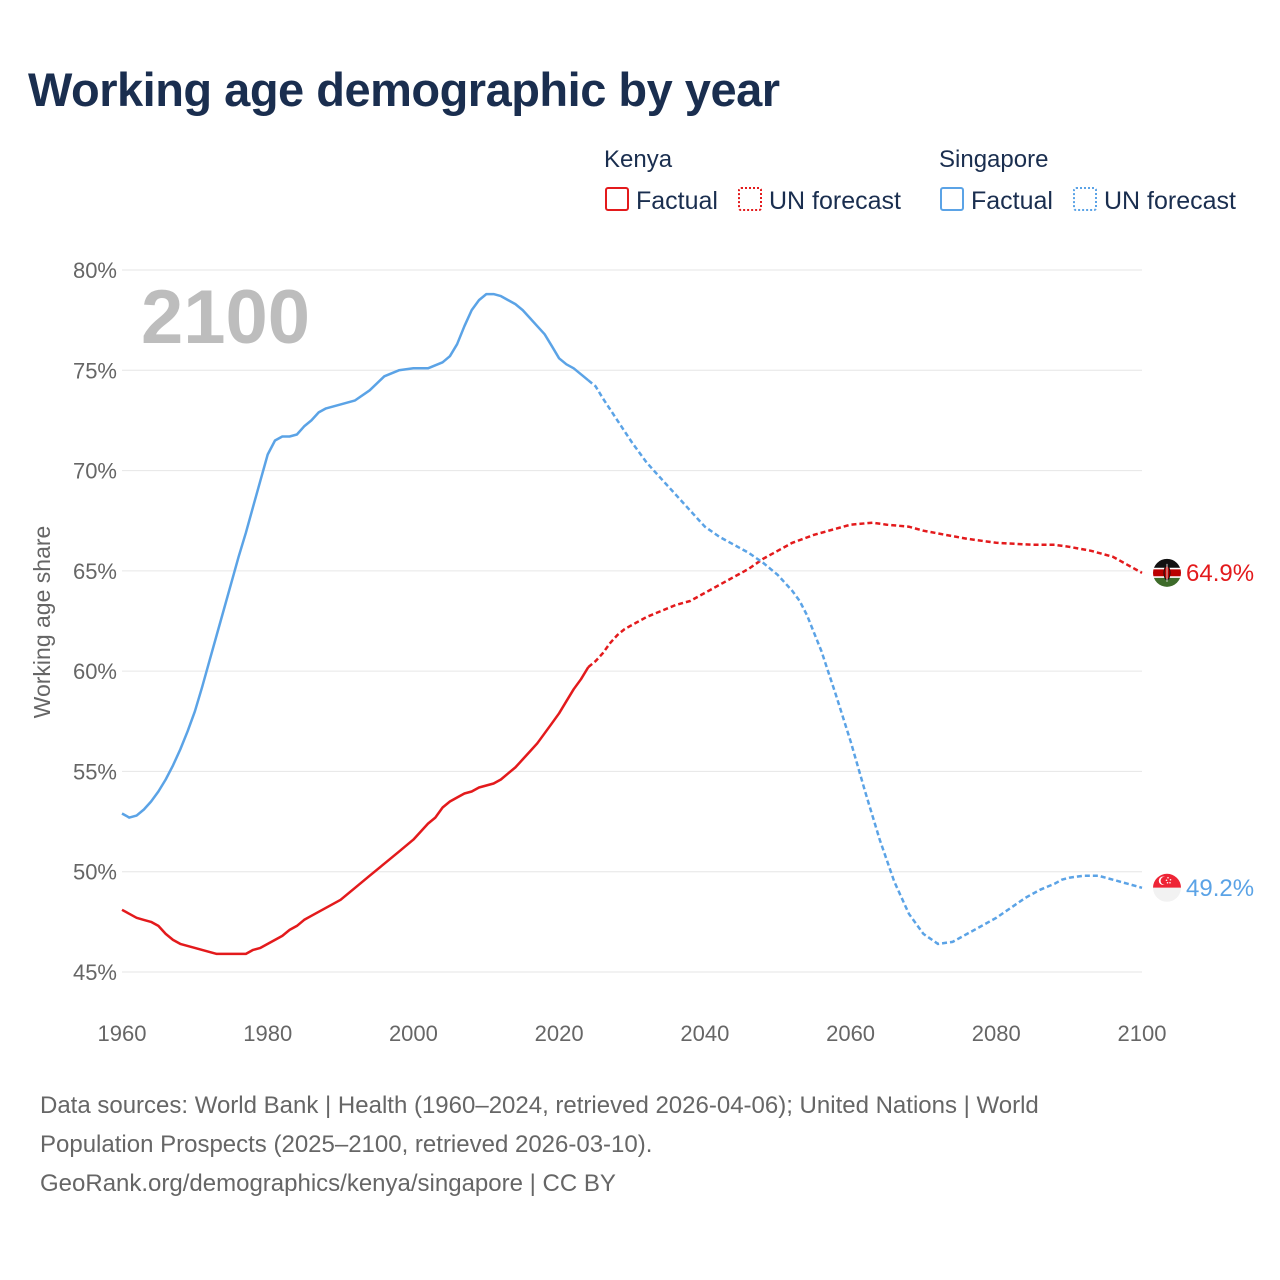 The height and width of the screenshot is (1280, 1280). Describe the element at coordinates (750, 199) in the screenshot. I see `legend-swatch-kenya-forecast` at that location.